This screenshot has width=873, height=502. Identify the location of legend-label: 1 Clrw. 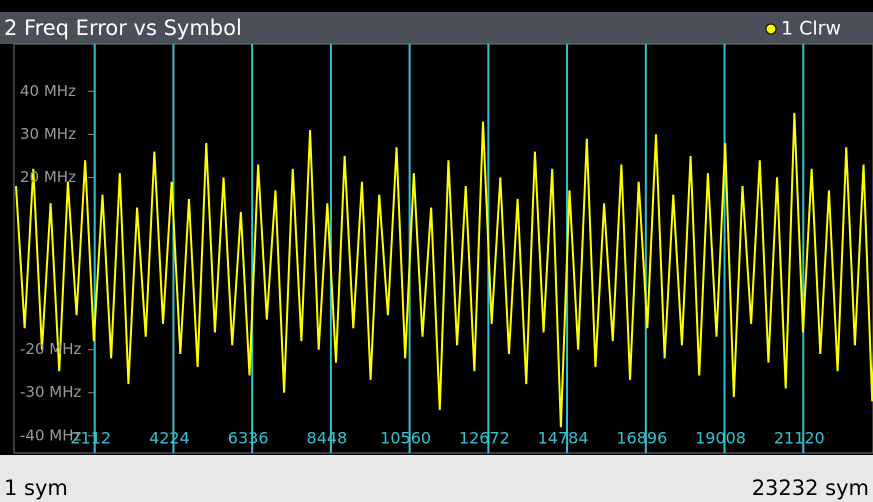
(811, 29).